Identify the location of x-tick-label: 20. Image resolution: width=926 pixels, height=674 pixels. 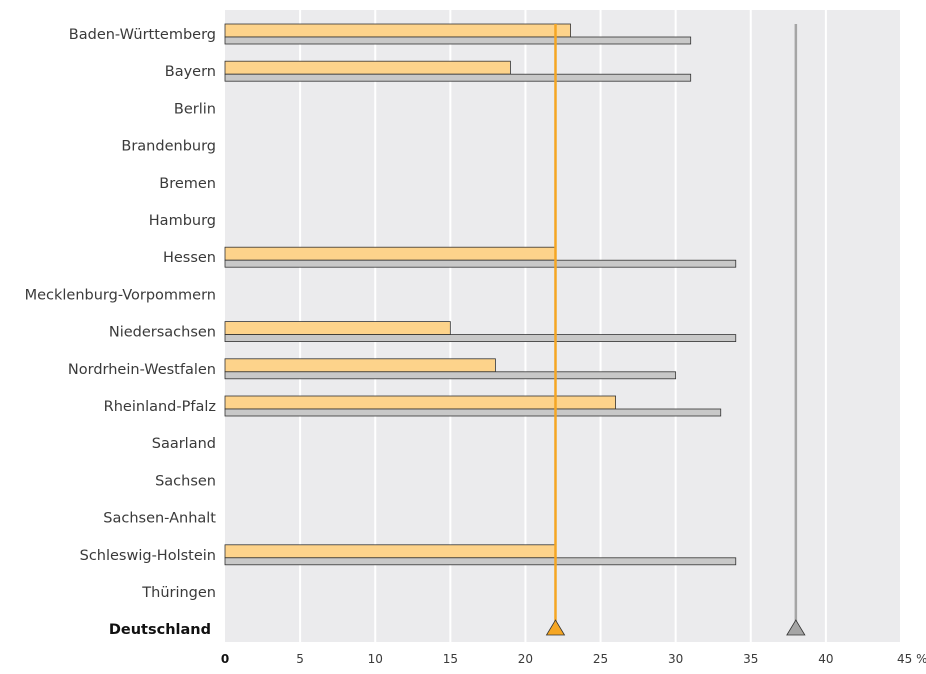
(525, 659).